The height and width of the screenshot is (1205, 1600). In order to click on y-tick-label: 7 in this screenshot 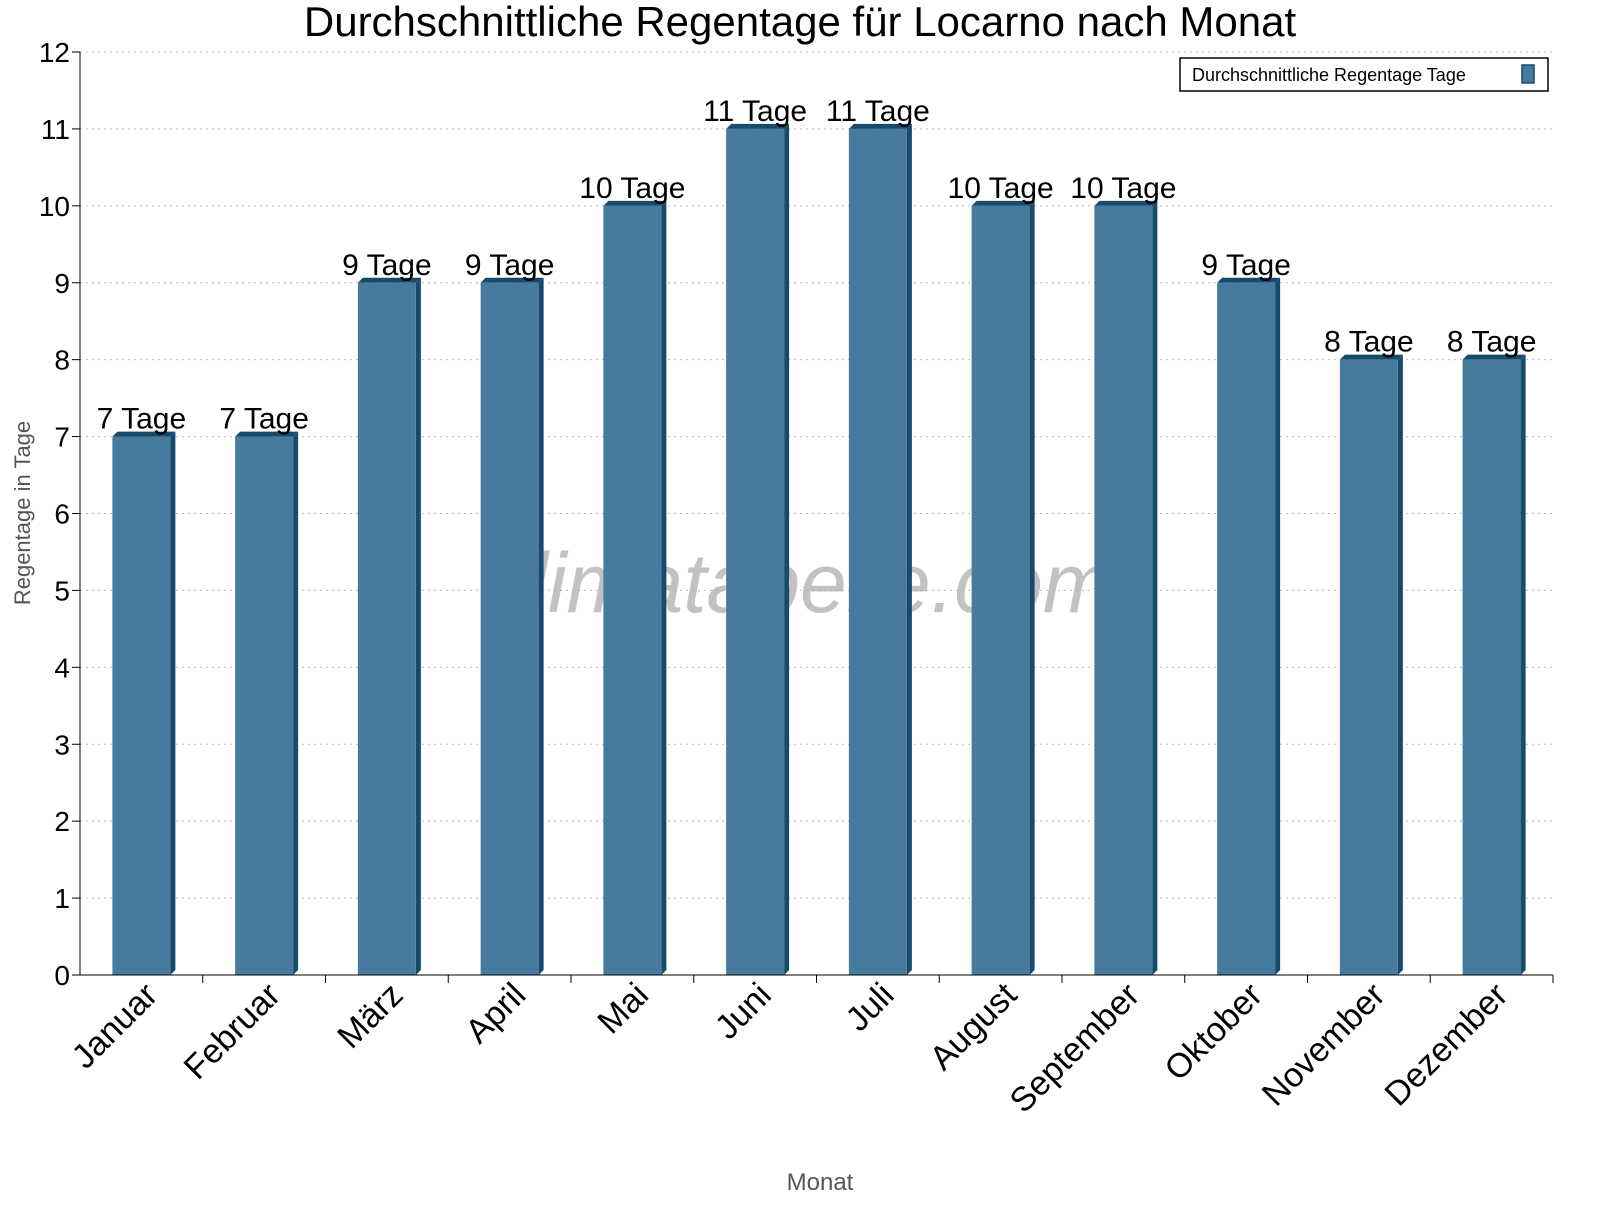, I will do `click(62, 437)`.